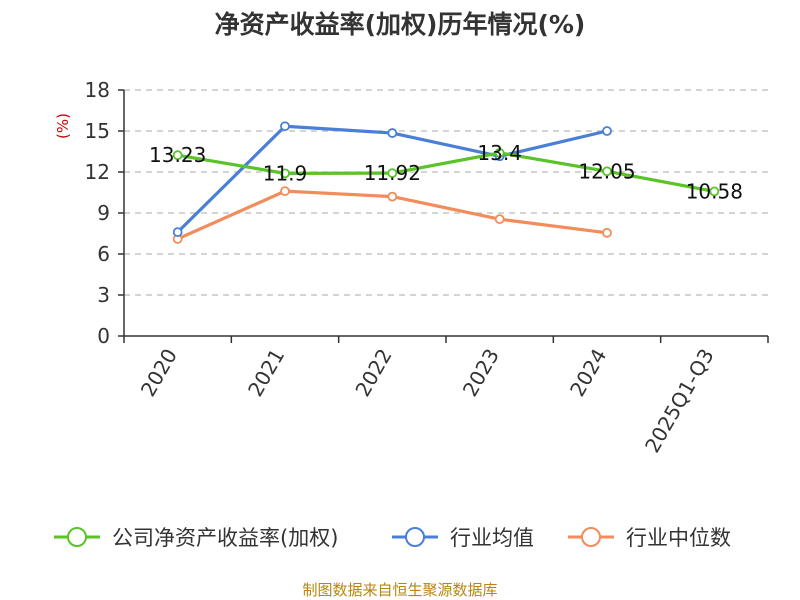  I want to click on data-label: 13.23, so click(177, 155).